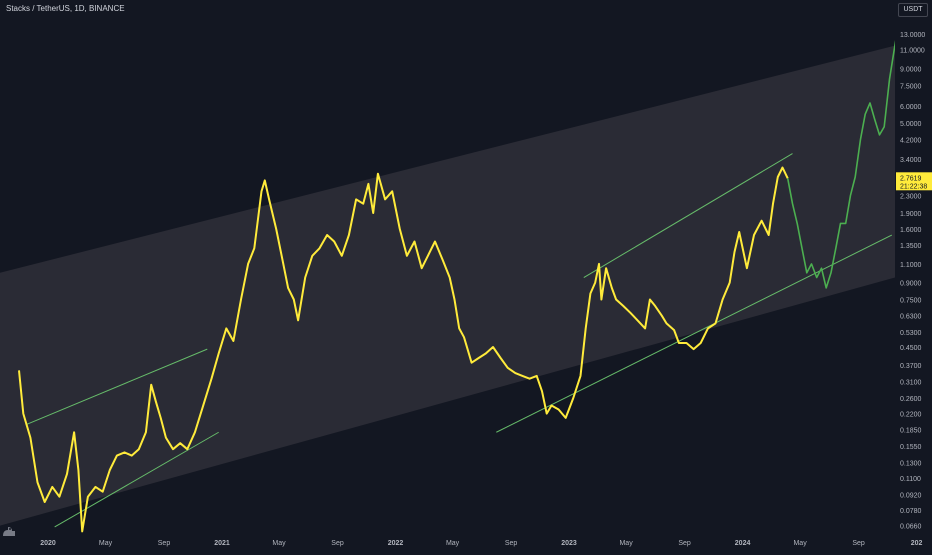  Describe the element at coordinates (911, 107) in the screenshot. I see `y-tick-label: 6.0000` at that location.